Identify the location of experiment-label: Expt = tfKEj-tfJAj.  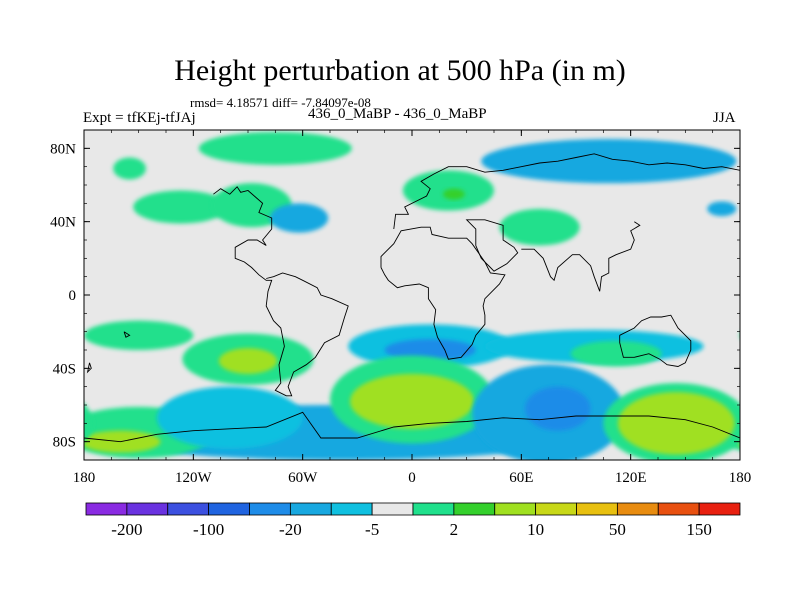
(139, 118).